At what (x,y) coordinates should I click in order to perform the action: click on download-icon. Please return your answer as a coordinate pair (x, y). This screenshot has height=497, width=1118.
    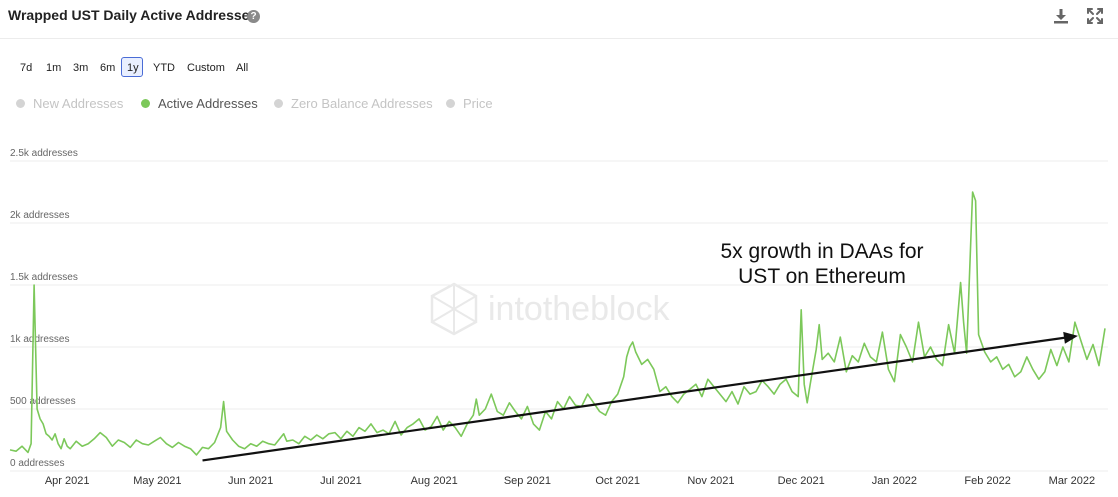
    Looking at the image, I should click on (1061, 16).